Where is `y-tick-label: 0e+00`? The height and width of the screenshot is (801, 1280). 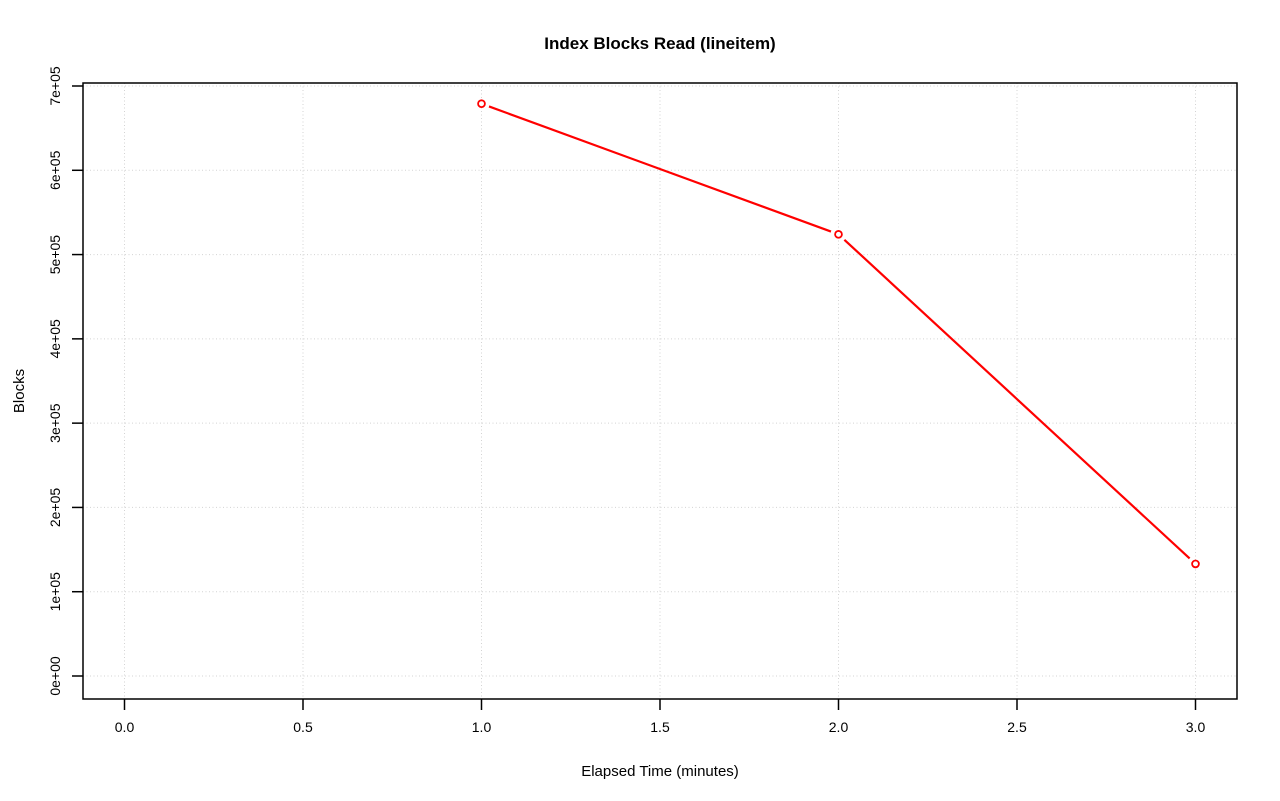 y-tick-label: 0e+00 is located at coordinates (55, 676).